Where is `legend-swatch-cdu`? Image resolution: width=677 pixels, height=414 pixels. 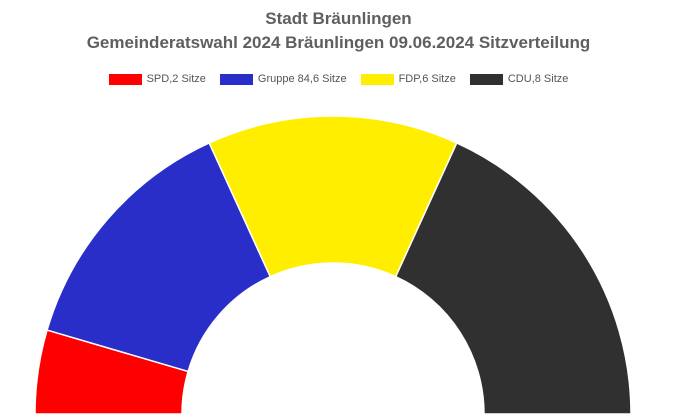
legend-swatch-cdu is located at coordinates (486, 79).